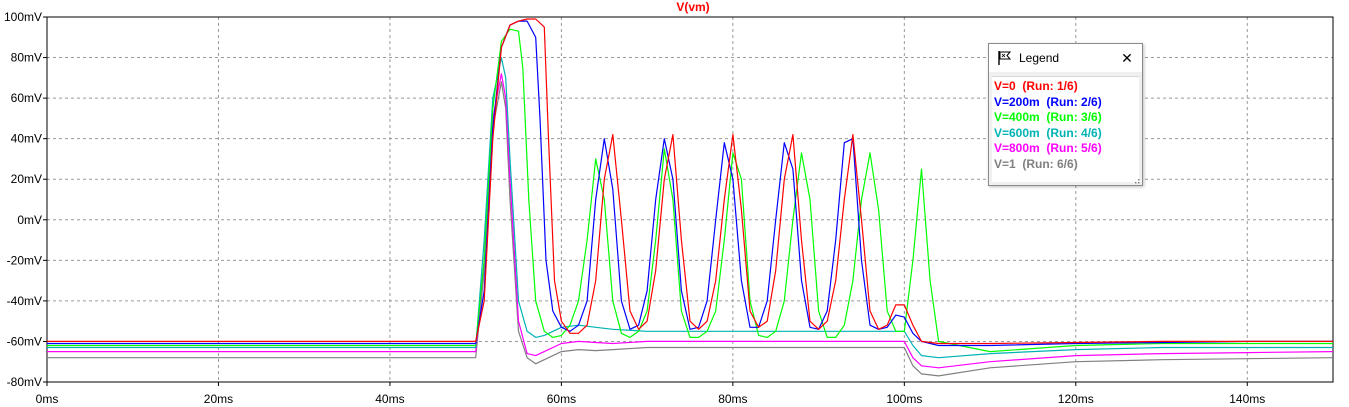 This screenshot has height=407, width=1349. What do you see at coordinates (389, 399) in the screenshot?
I see `x-tick-label: 40ms` at bounding box center [389, 399].